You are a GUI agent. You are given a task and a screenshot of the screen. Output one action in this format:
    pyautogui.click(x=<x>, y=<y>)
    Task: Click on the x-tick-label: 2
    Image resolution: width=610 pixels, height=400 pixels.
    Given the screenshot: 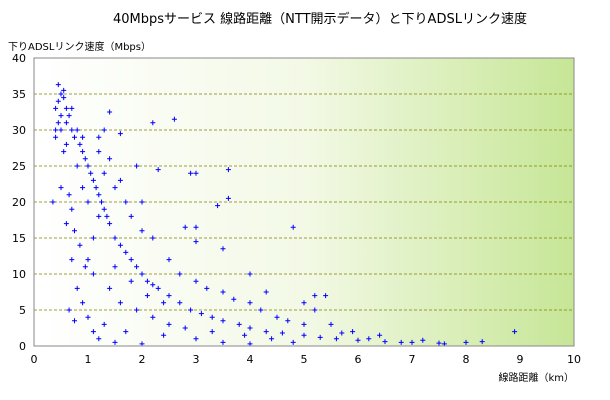 What is the action you would take?
    pyautogui.click(x=142, y=359)
    